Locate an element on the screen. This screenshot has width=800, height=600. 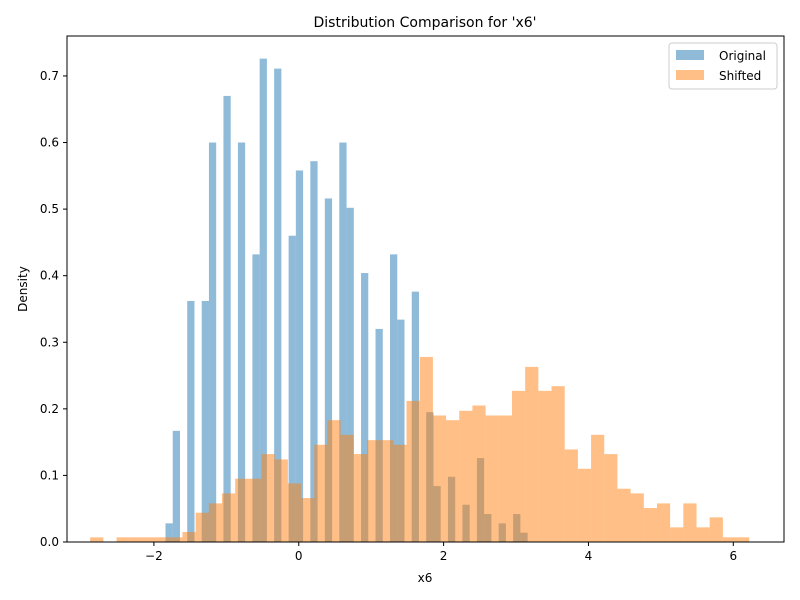
x-tick-label: 2 is located at coordinates (444, 556).